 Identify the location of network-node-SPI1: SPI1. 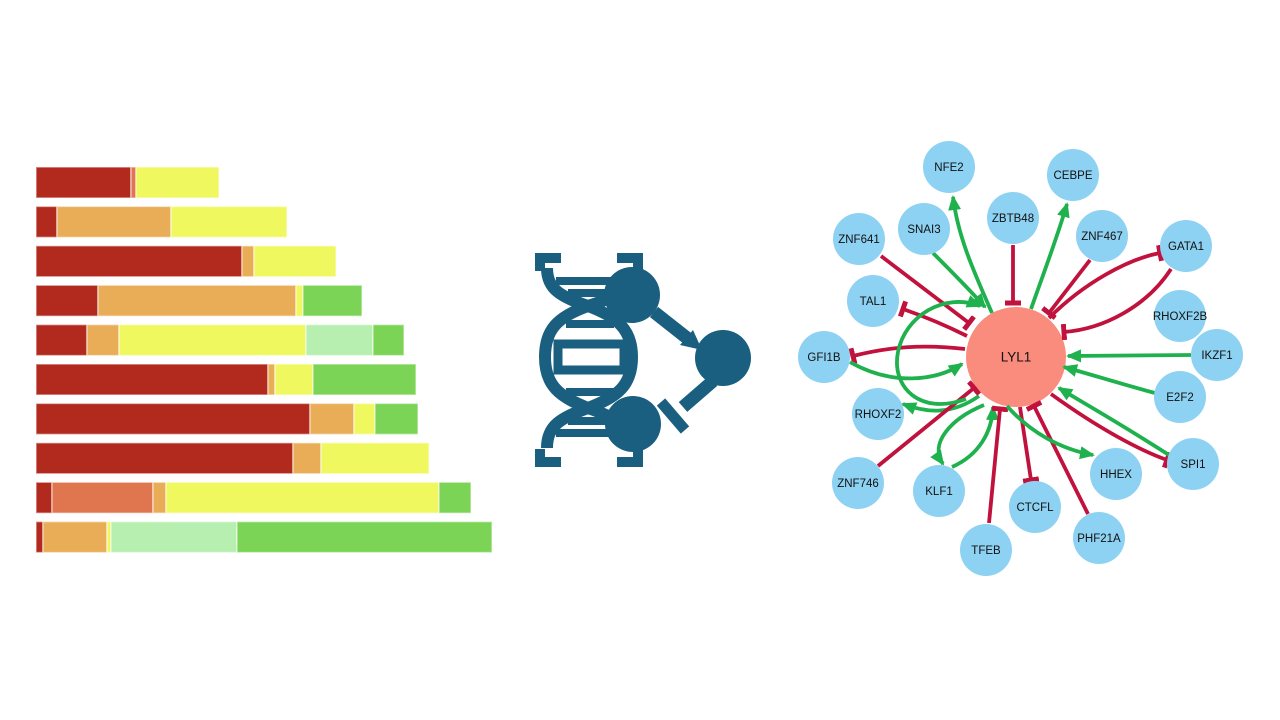
(1193, 464).